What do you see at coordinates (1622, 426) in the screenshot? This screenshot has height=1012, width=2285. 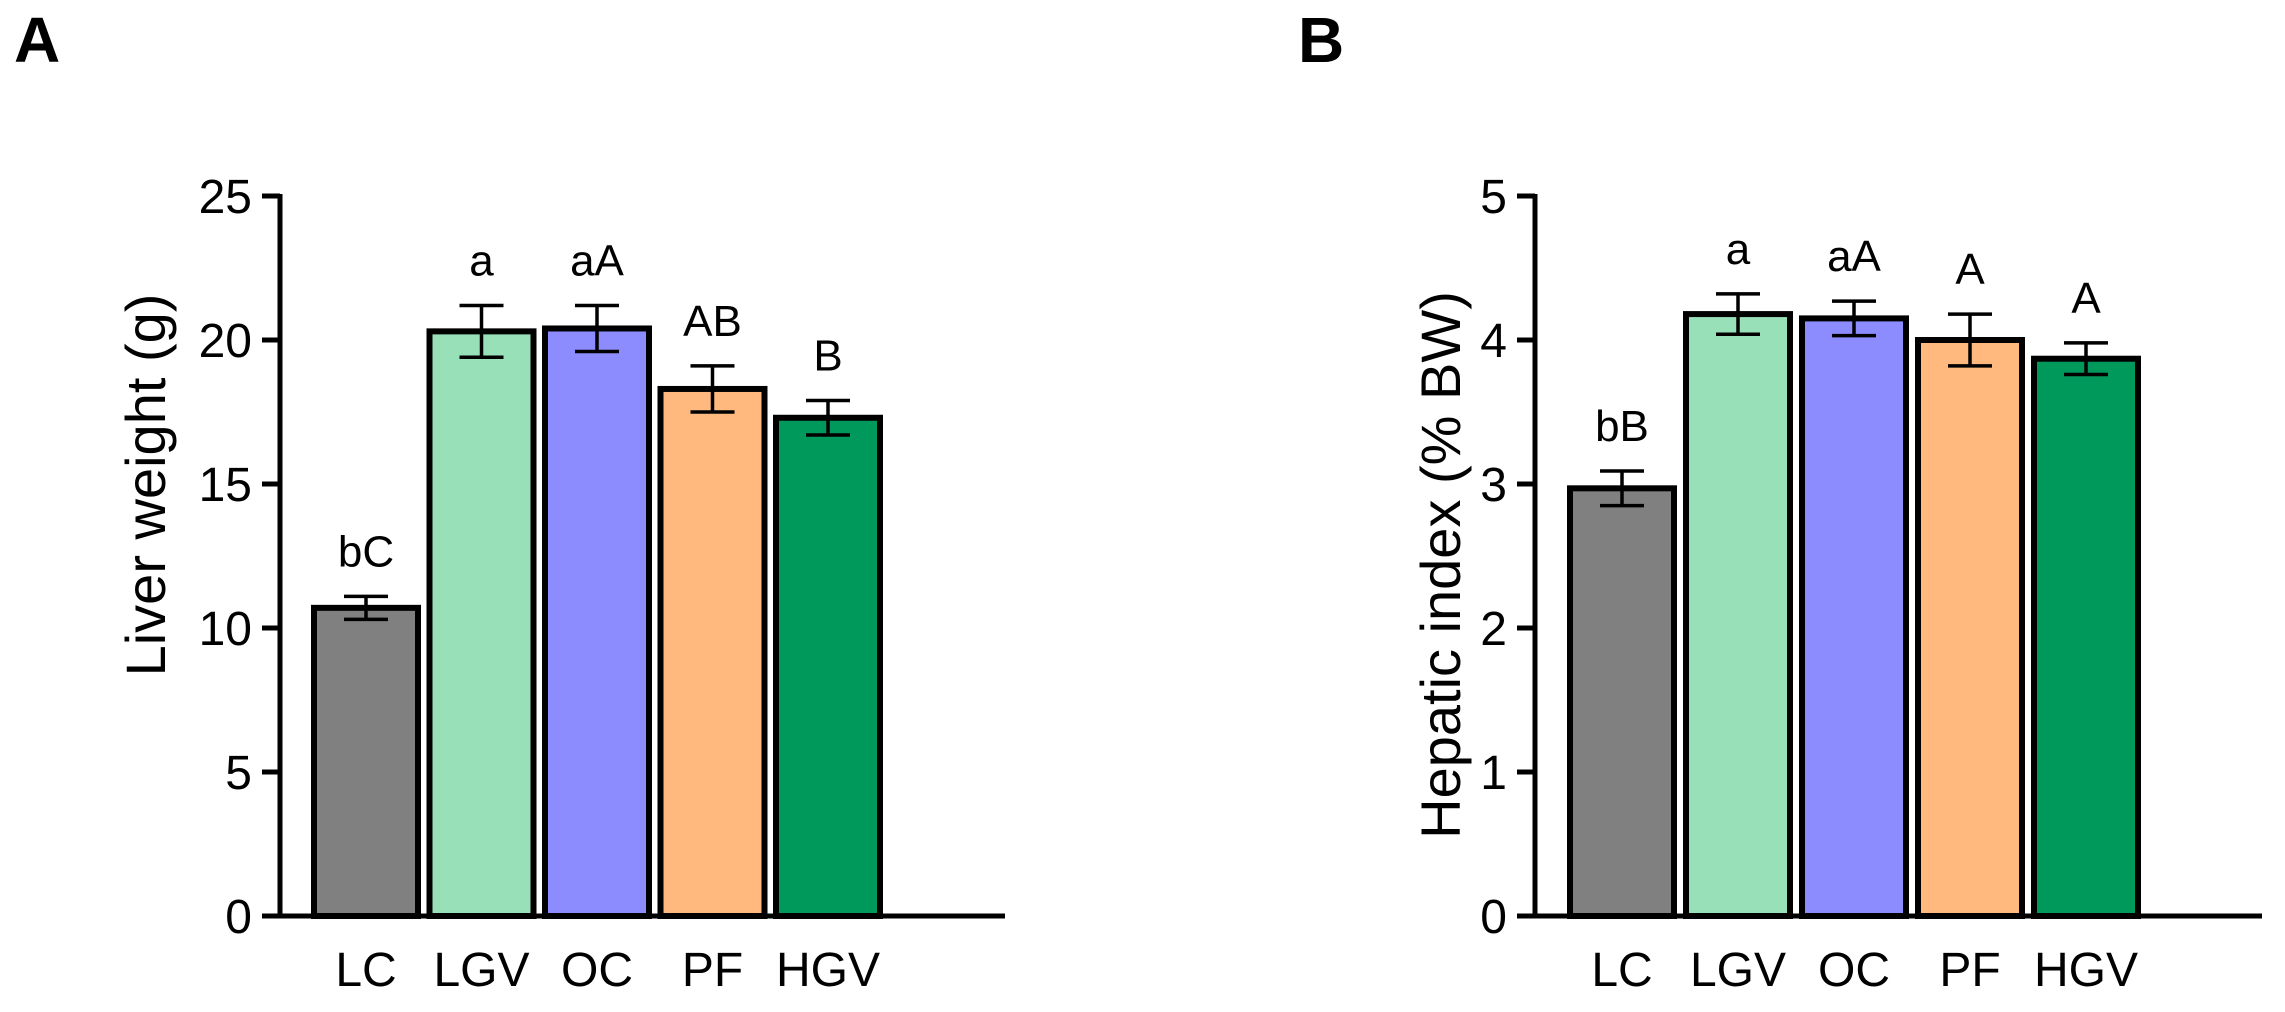 I see `panel-b-significance-label: bB` at bounding box center [1622, 426].